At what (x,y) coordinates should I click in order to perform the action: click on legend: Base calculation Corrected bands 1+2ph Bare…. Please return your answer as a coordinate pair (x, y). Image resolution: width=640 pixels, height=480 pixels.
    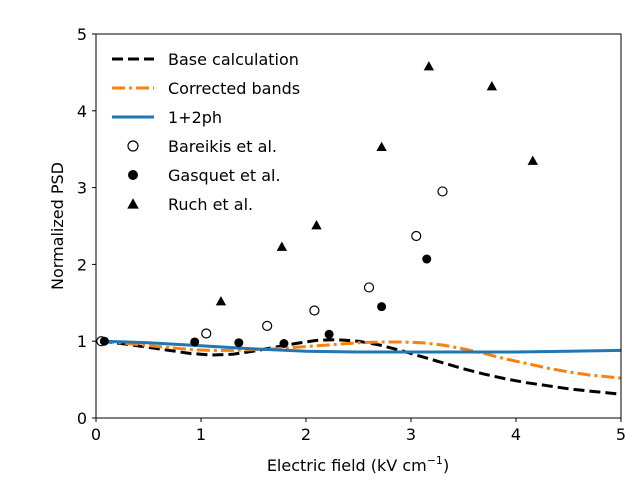
    Looking at the image, I should click on (206, 132).